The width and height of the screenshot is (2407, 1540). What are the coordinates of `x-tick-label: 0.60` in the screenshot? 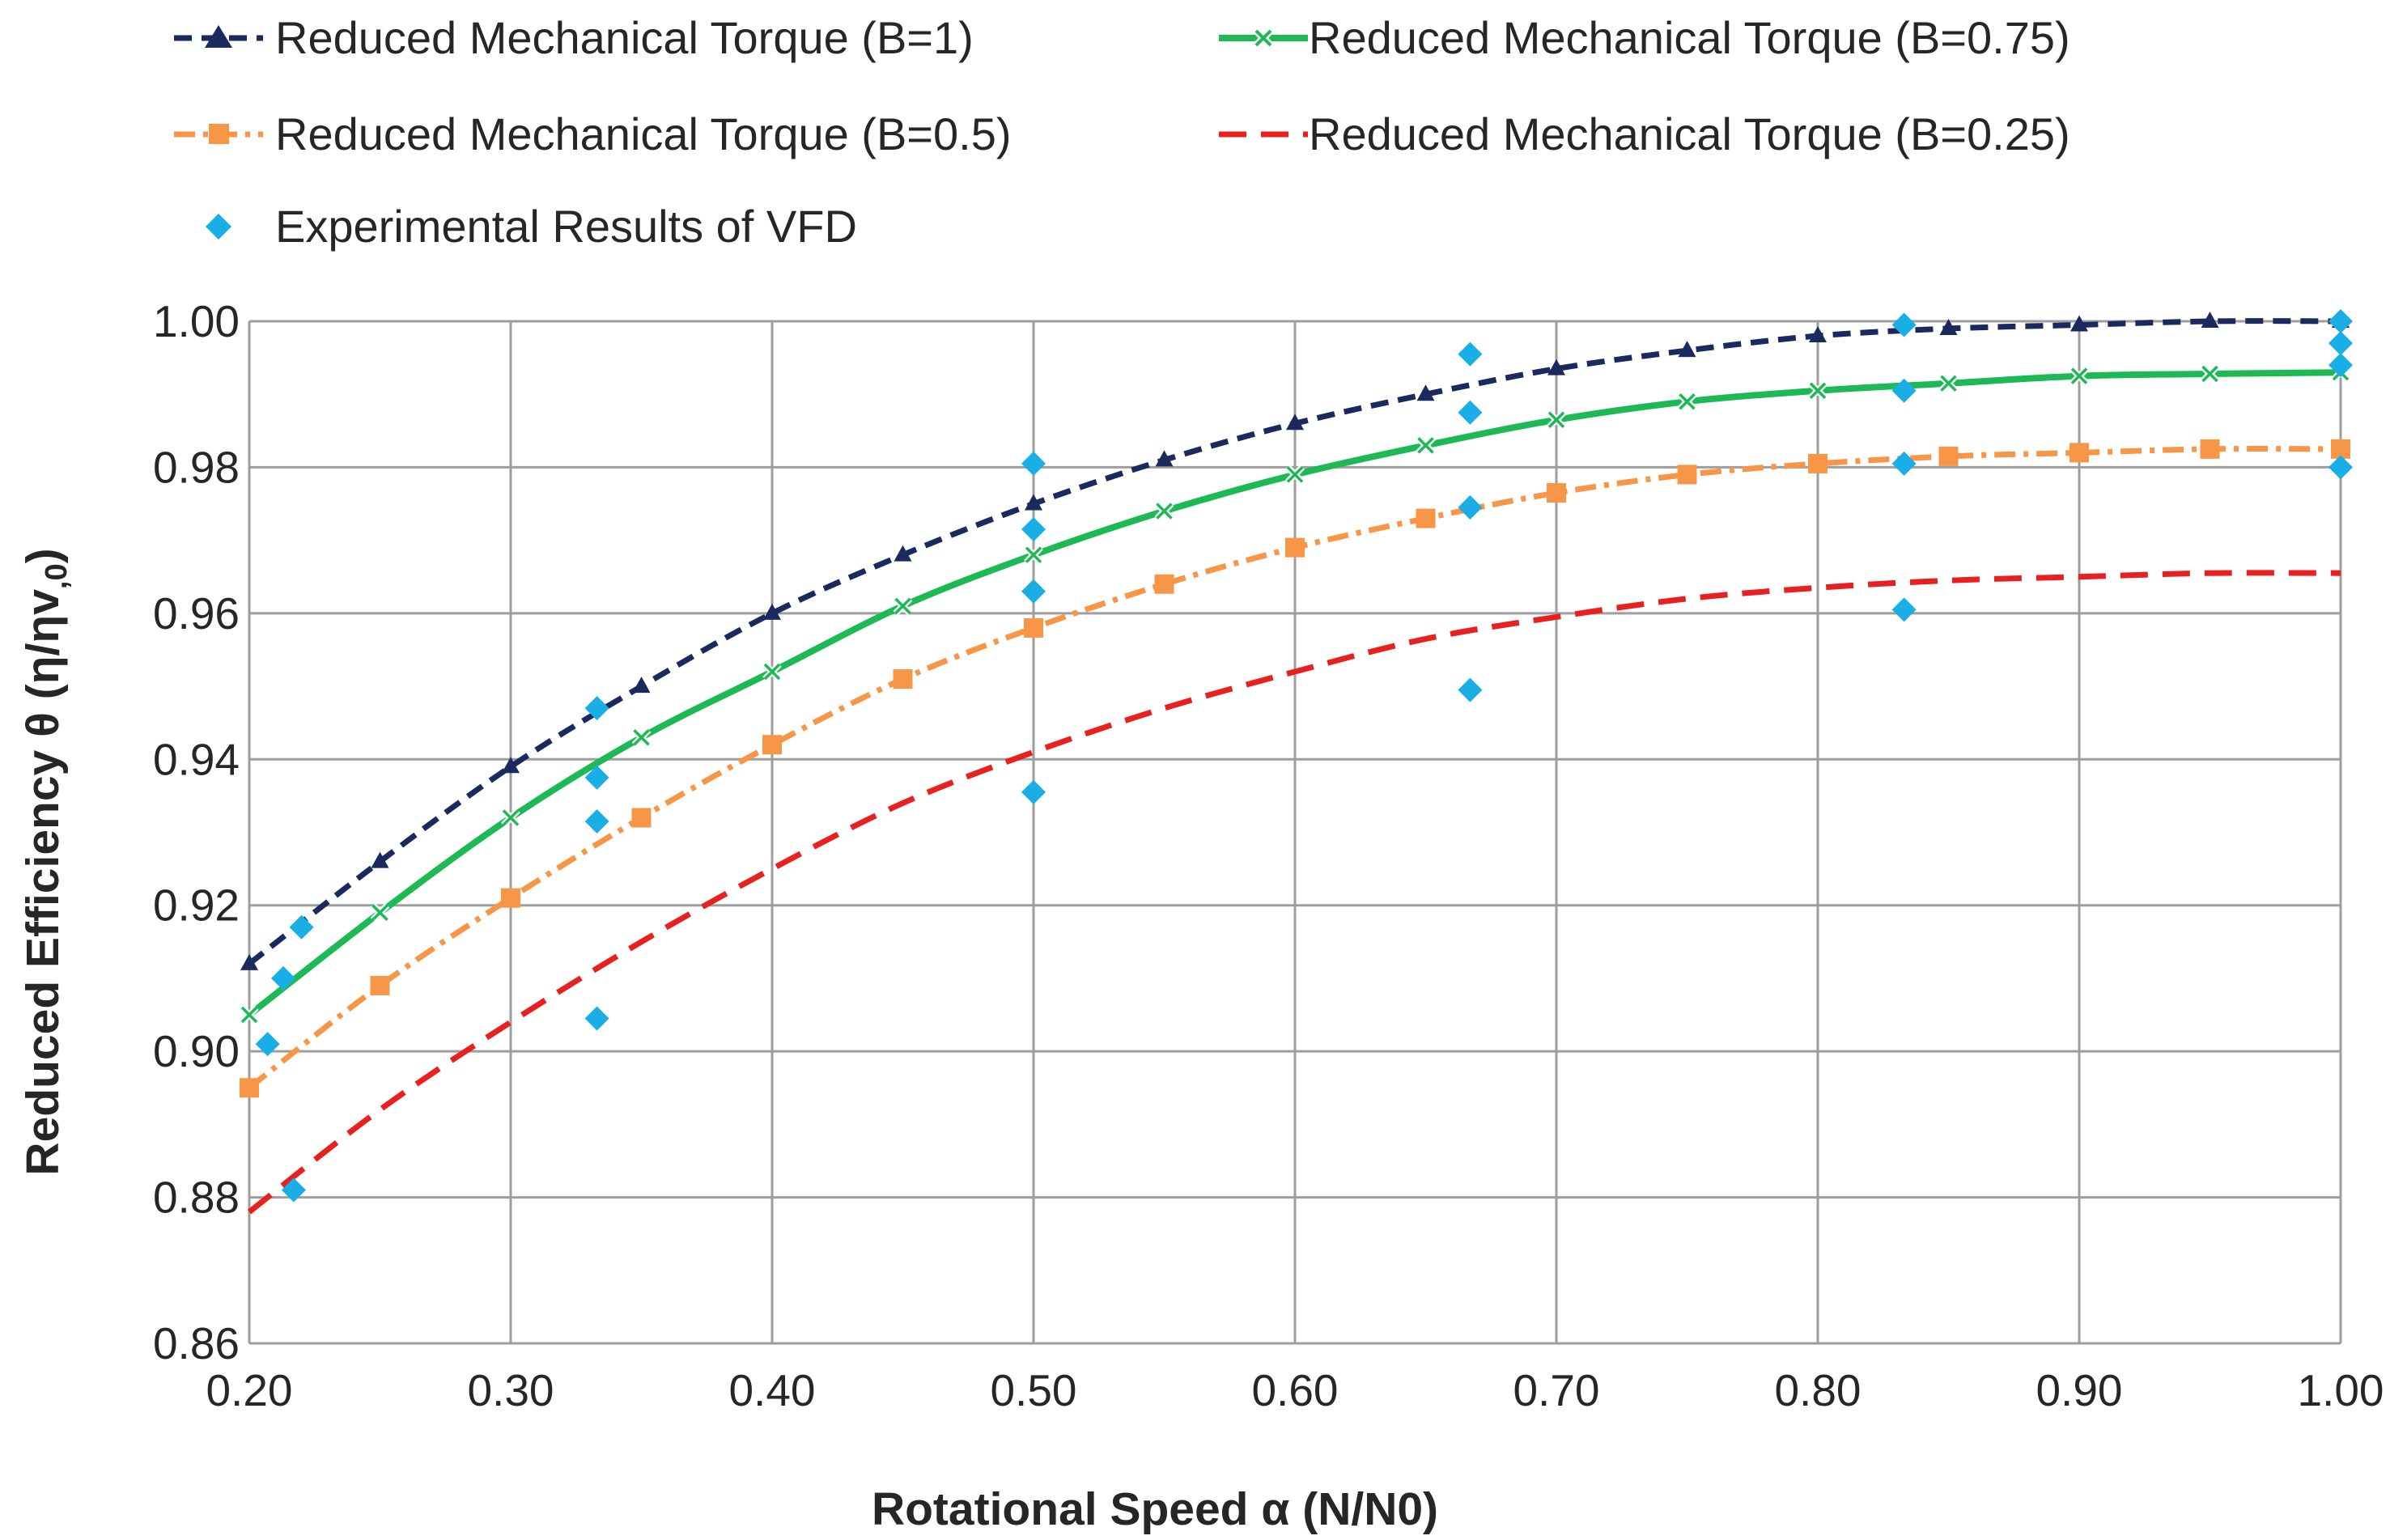 It's located at (1294, 1390).